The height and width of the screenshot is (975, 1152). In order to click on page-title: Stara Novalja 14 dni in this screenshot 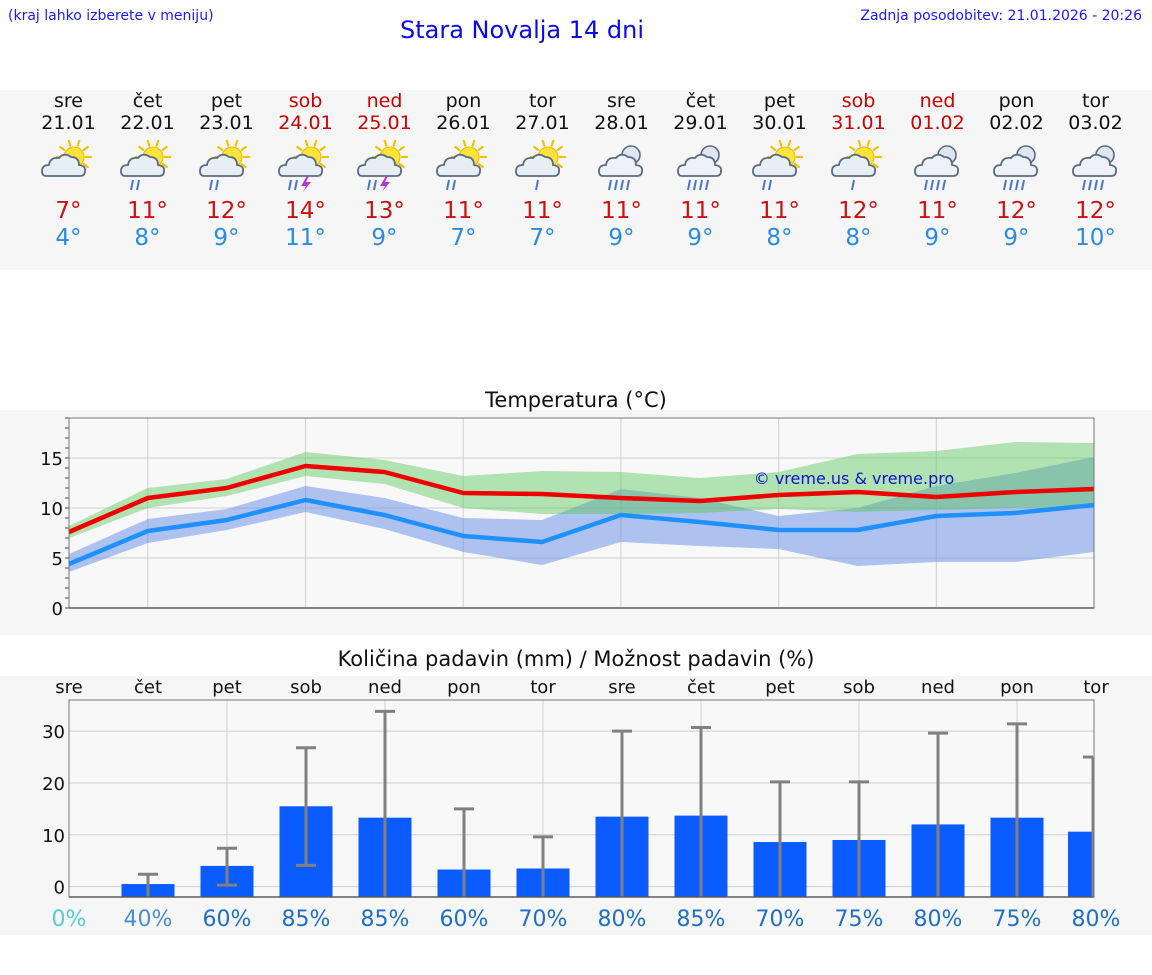, I will do `click(522, 30)`.